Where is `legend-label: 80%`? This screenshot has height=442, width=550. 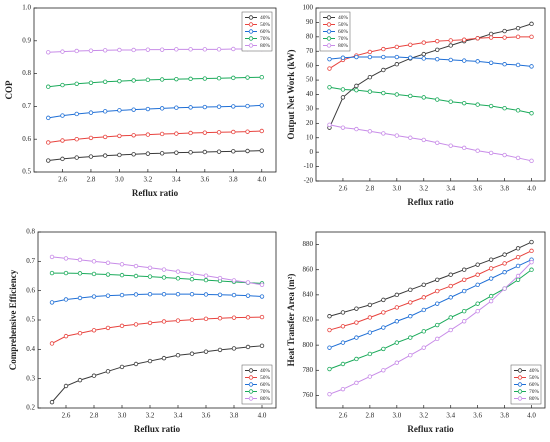 legend-label: 80% is located at coordinates (265, 399).